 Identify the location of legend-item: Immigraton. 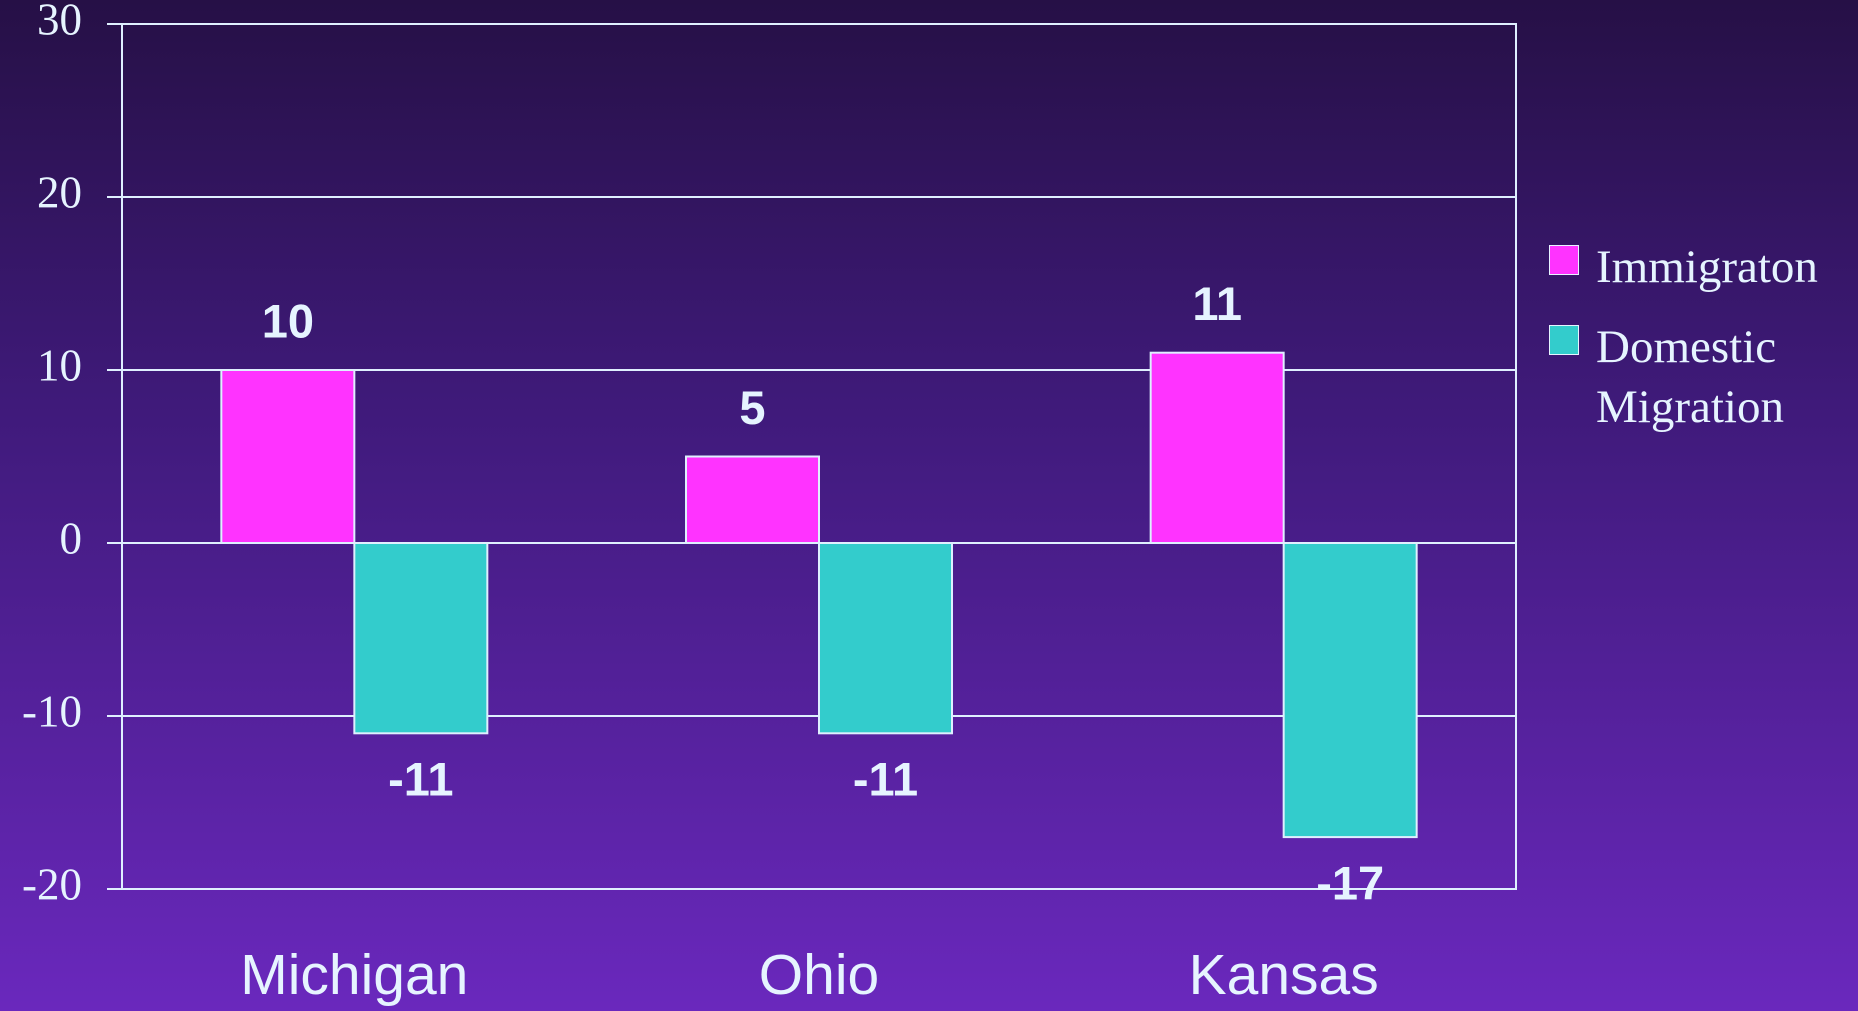
(1701, 267).